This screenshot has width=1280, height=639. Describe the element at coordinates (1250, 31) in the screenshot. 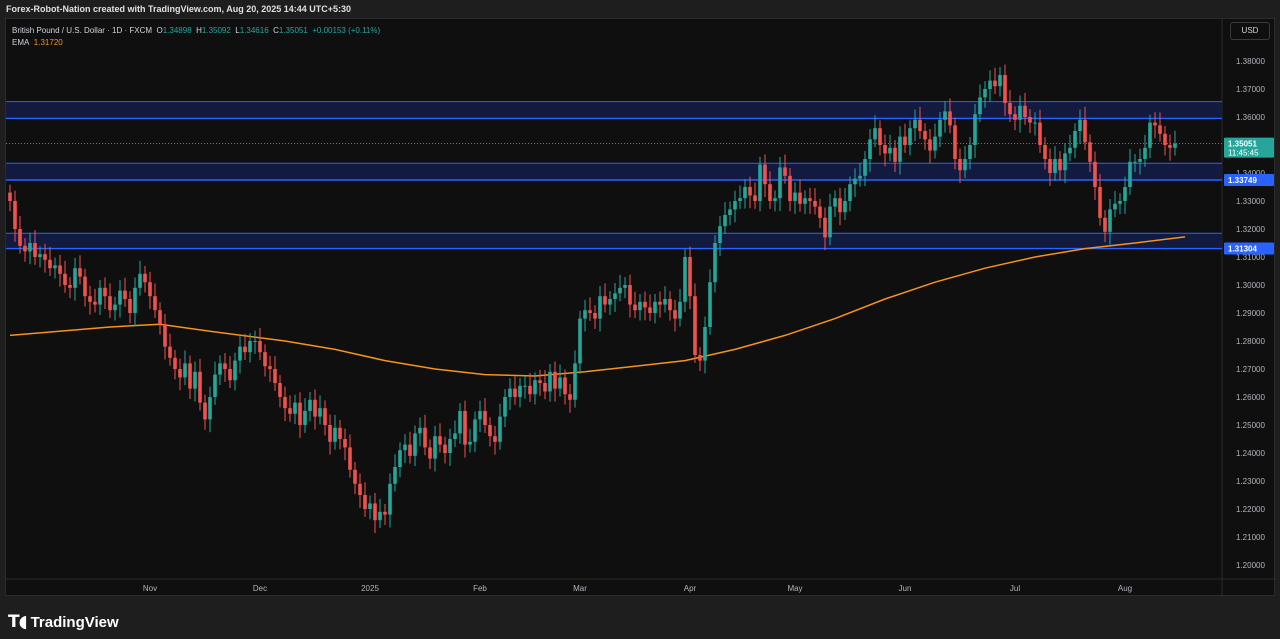

I see `currency-button: USD` at that location.